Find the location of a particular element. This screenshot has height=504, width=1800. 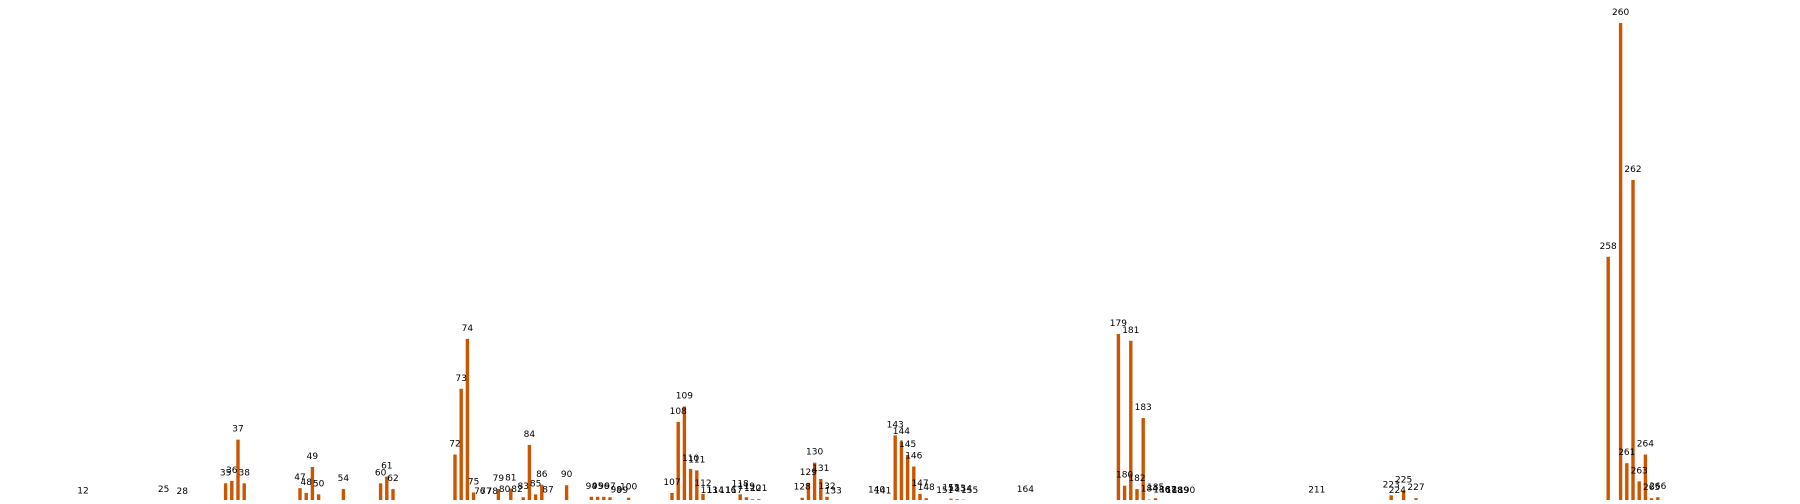

data-label-37: 37 is located at coordinates (237, 430).